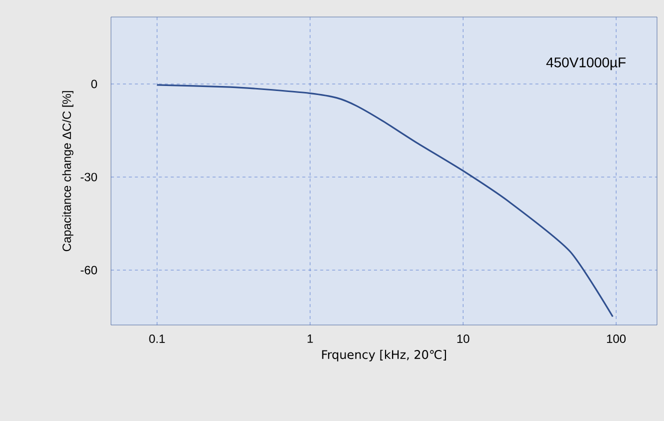 Image resolution: width=664 pixels, height=421 pixels. What do you see at coordinates (68, 171) in the screenshot?
I see `y-axis-title: Capacitance change ΔC/C [%]` at bounding box center [68, 171].